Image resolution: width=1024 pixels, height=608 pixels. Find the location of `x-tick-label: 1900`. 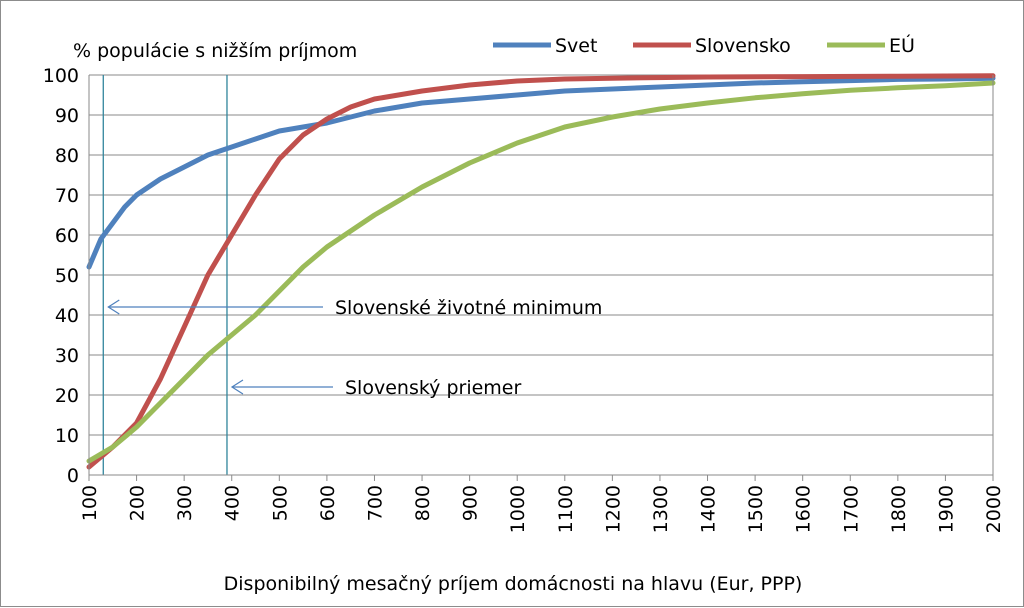

x-tick-label: 1900 is located at coordinates (946, 509).